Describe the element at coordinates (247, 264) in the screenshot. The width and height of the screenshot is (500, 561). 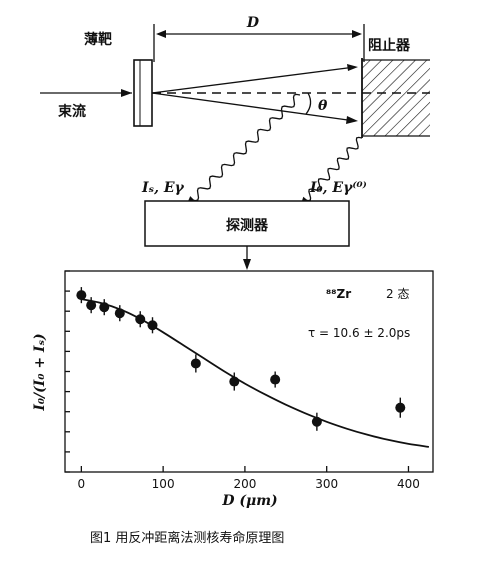
I see `detector-output-arrow` at that location.